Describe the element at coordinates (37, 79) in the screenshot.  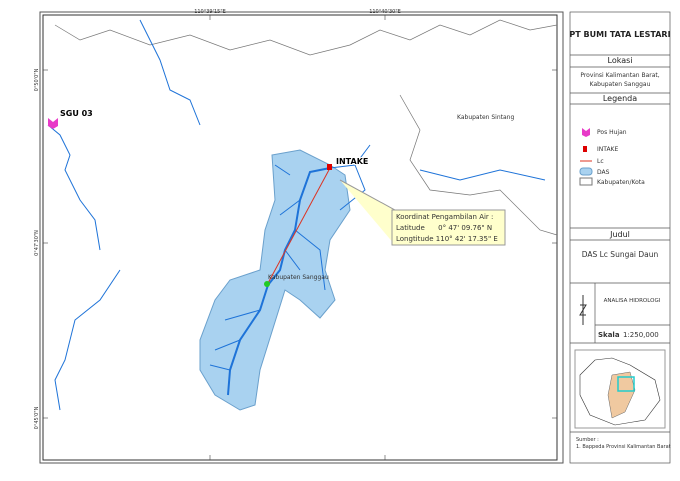
I see `grid-label: 0°50'0"N` at that location.